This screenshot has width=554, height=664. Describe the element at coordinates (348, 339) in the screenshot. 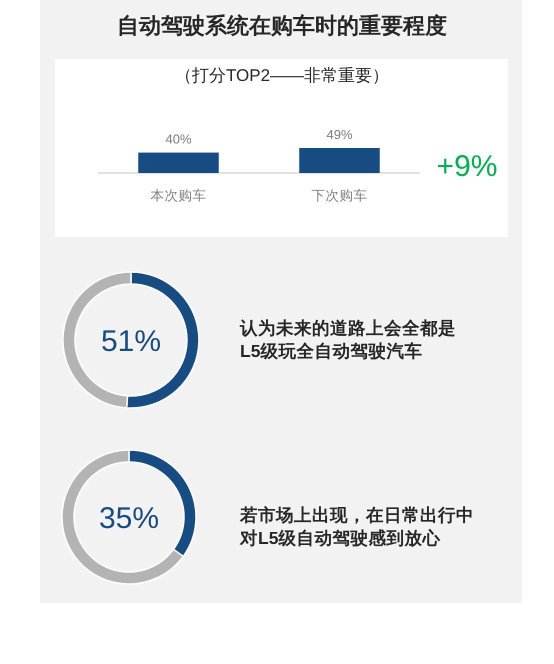

I see `annotation: 认为未来的道路上会全都是L5级玩全自动驾驶汽车` at that location.